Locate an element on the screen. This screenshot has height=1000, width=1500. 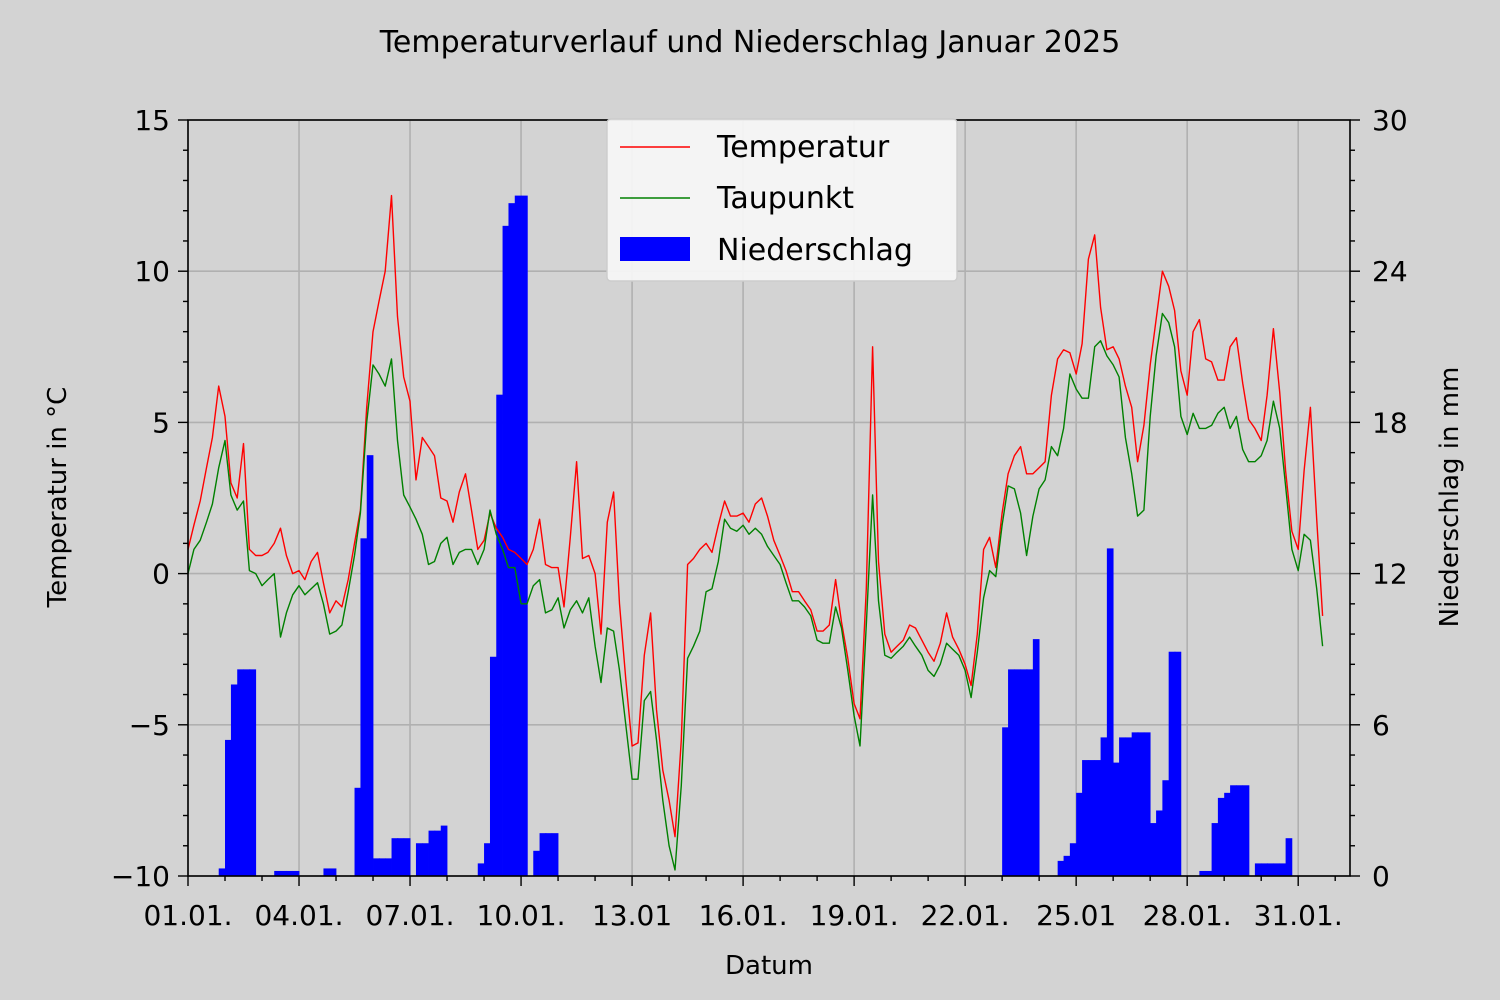
y-left-tick-label-0: −10 is located at coordinates (140, 876).